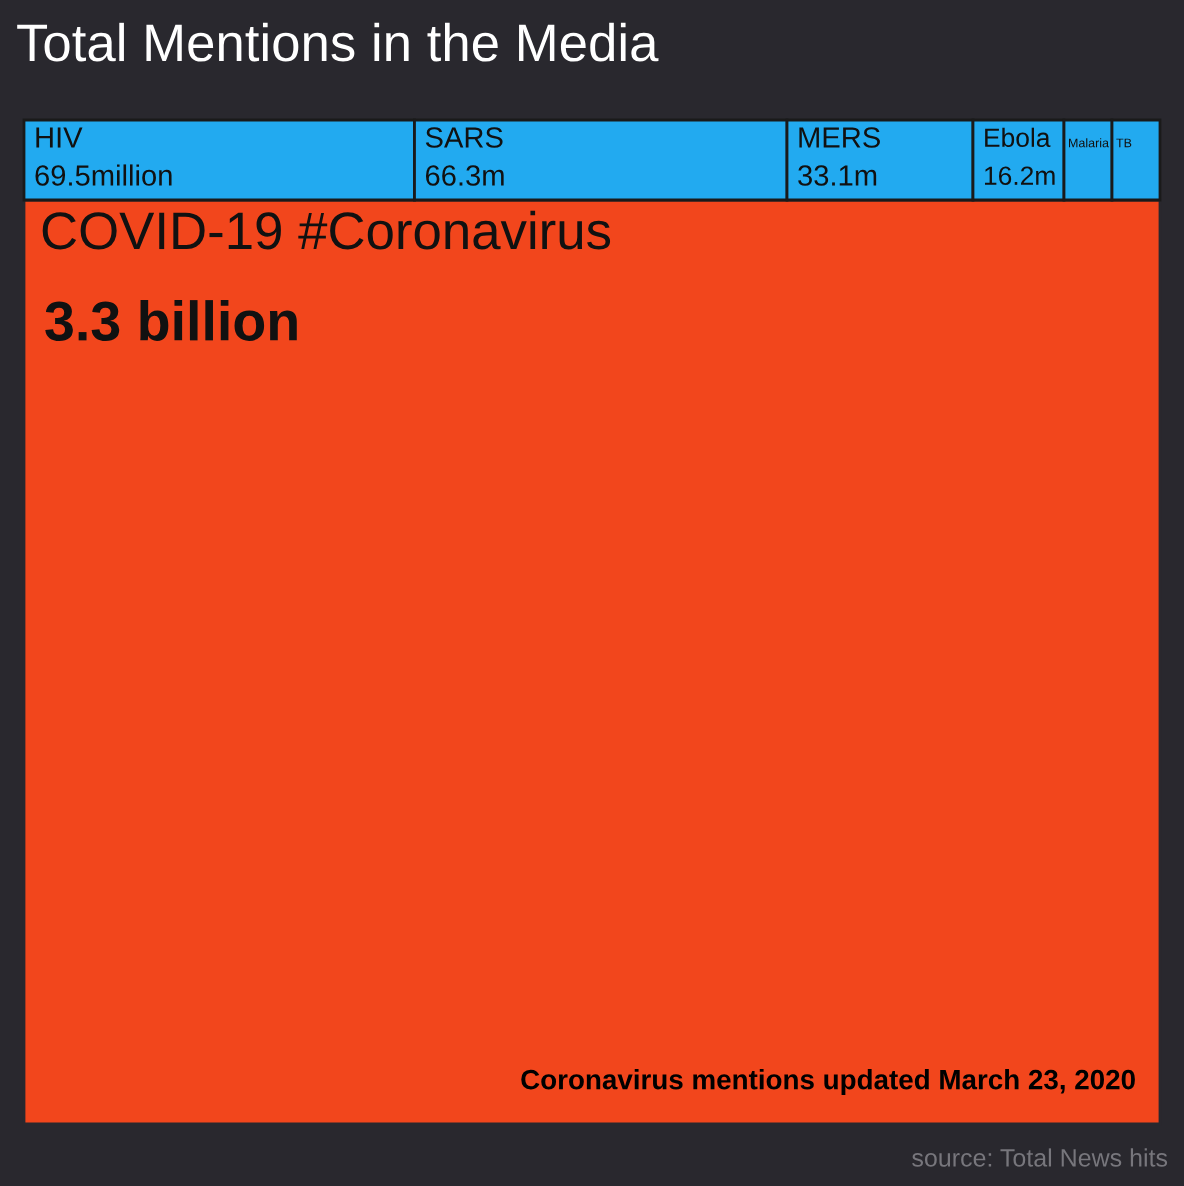 The height and width of the screenshot is (1186, 1184). Describe the element at coordinates (338, 42) in the screenshot. I see `text: Total Mentions in the Media` at that location.